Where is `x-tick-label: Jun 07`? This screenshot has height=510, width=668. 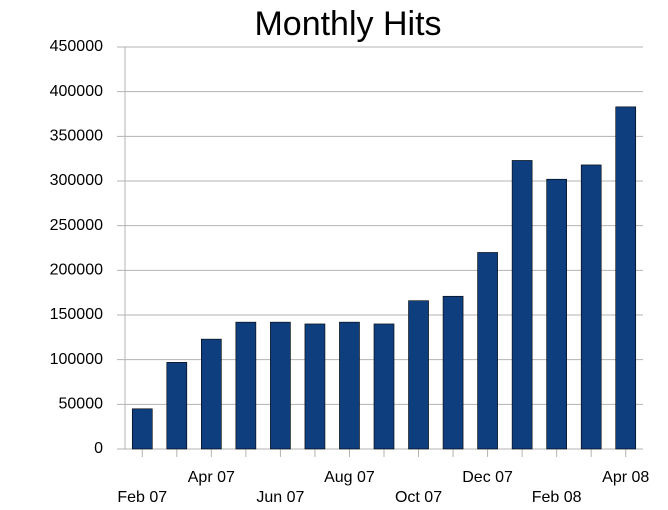
x-tick-label: Jun 07 is located at coordinates (280, 497).